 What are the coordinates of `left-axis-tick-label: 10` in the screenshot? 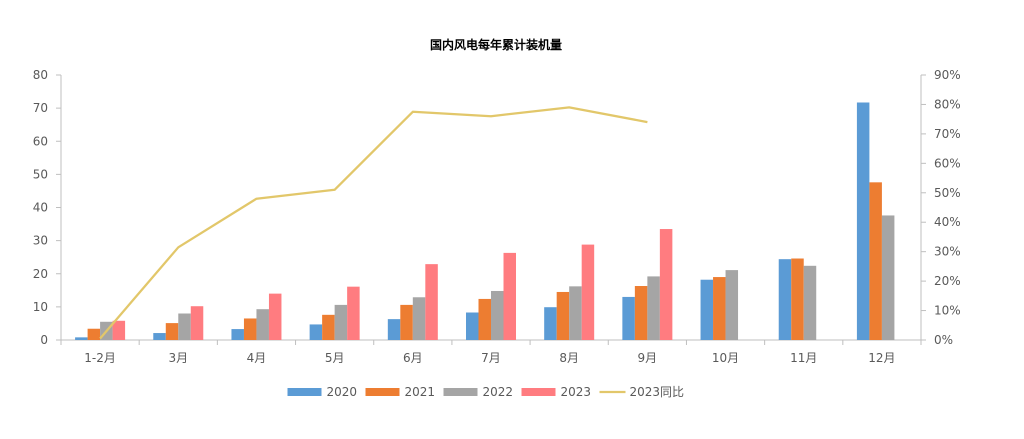 It's located at (40, 307).